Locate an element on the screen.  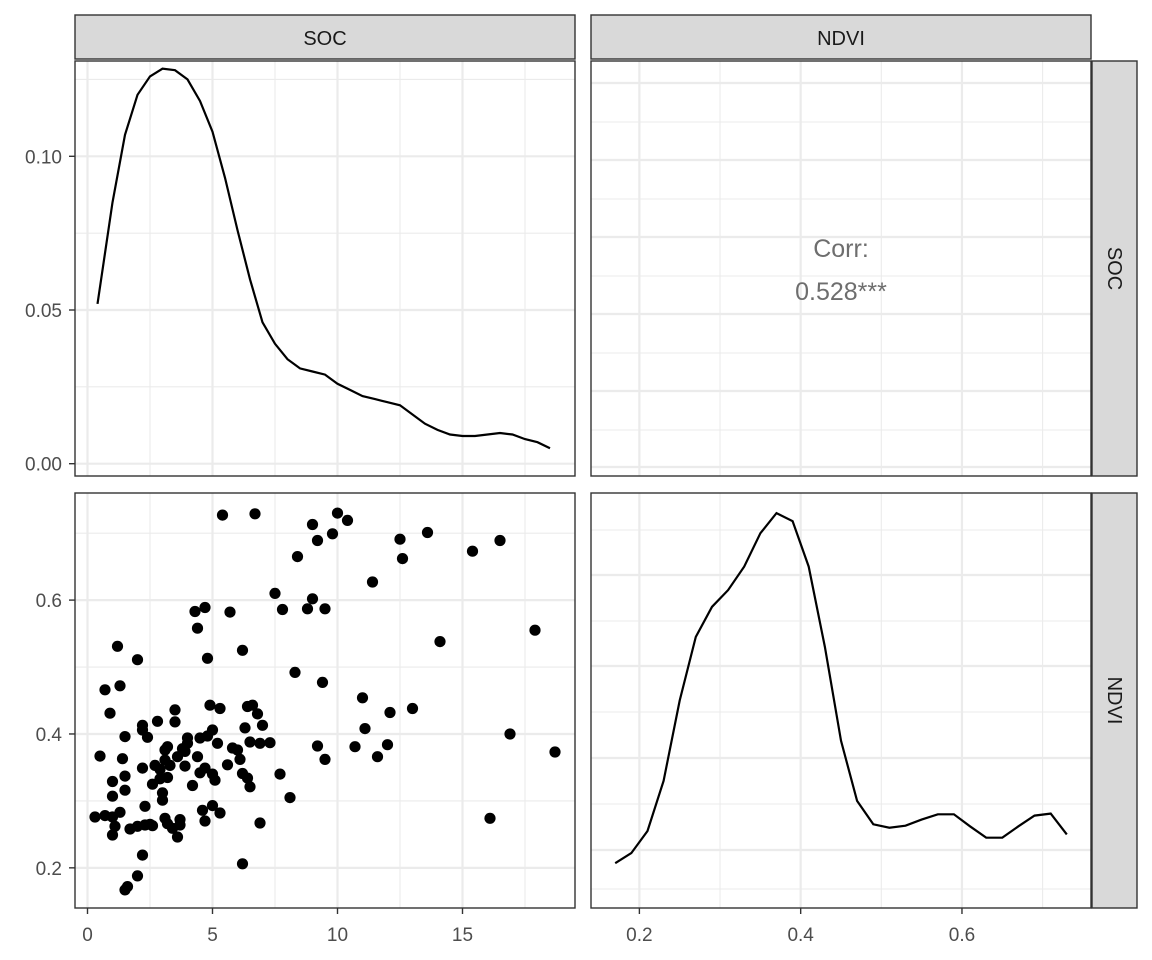
strip-row-ndvi: NDVI is located at coordinates (1114, 700).